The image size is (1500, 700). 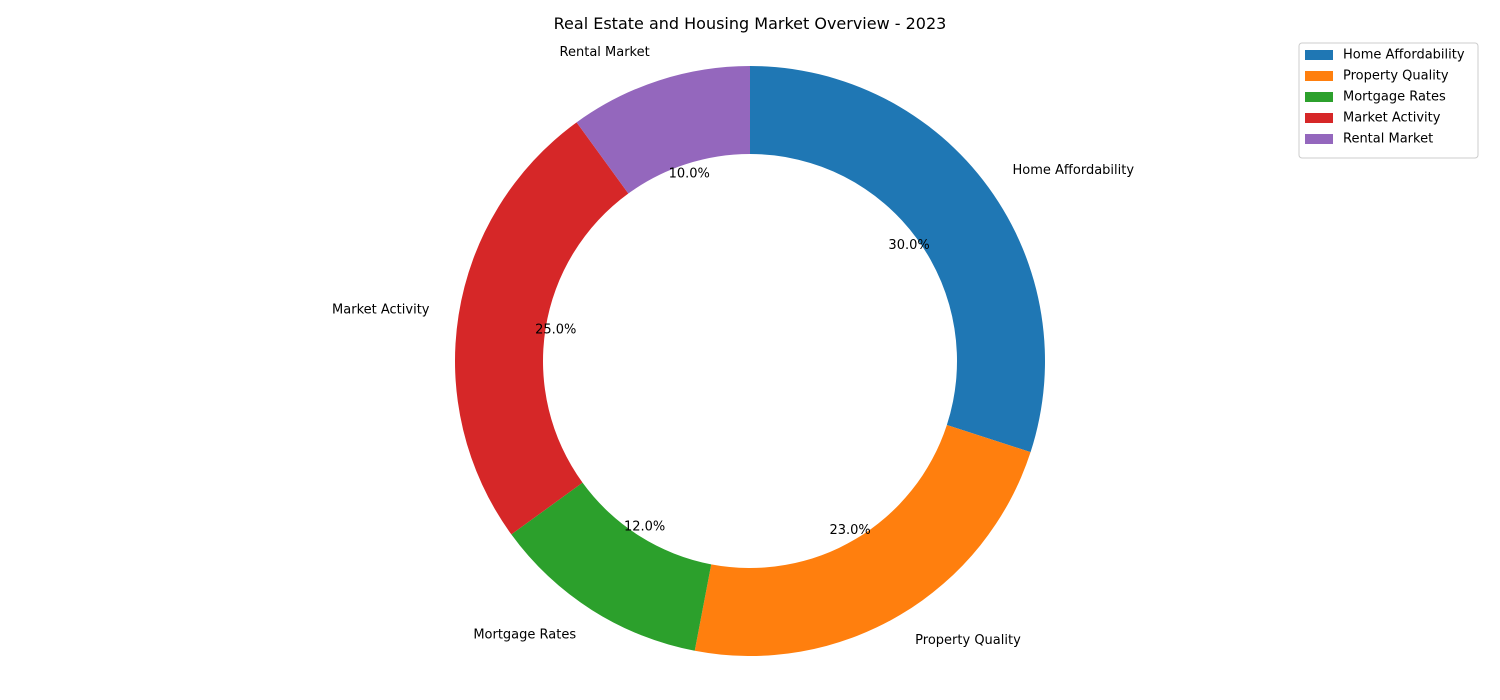 What do you see at coordinates (1319, 118) in the screenshot?
I see `legend-swatch-market-activity` at bounding box center [1319, 118].